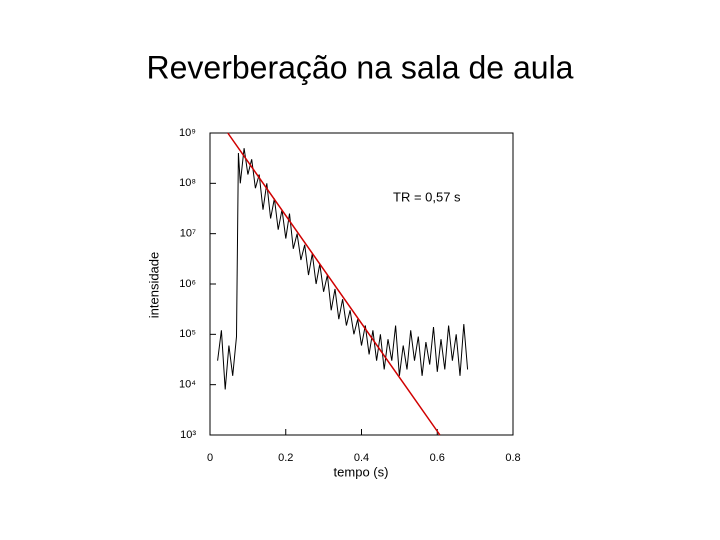 The image size is (720, 540). Describe the element at coordinates (427, 196) in the screenshot. I see `annotation: TR = 0,57 s` at that location.